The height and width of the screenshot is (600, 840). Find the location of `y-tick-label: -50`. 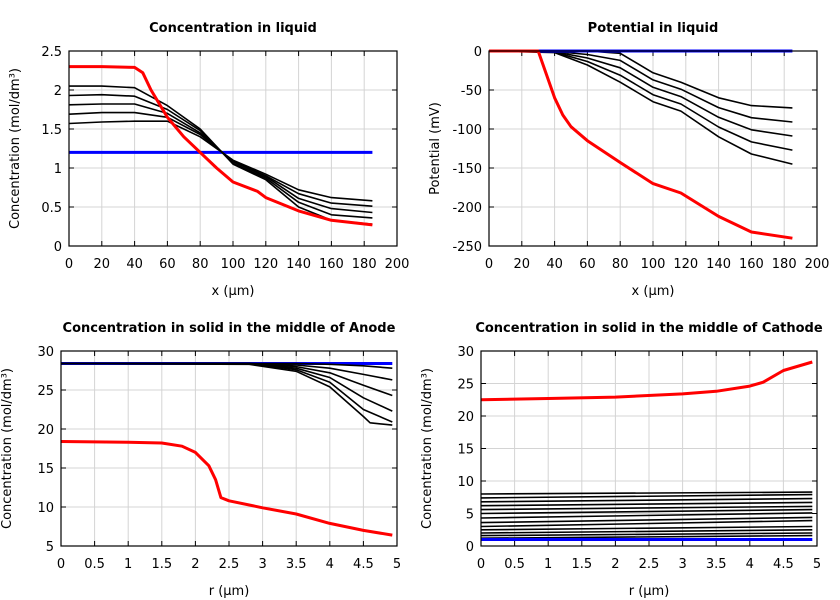

y-tick-label: -50 is located at coordinates (471, 91).